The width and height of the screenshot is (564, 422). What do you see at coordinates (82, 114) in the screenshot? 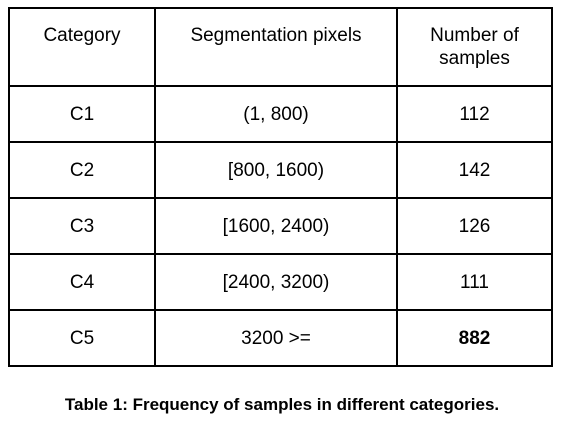
I see `cell-category: C1` at bounding box center [82, 114].